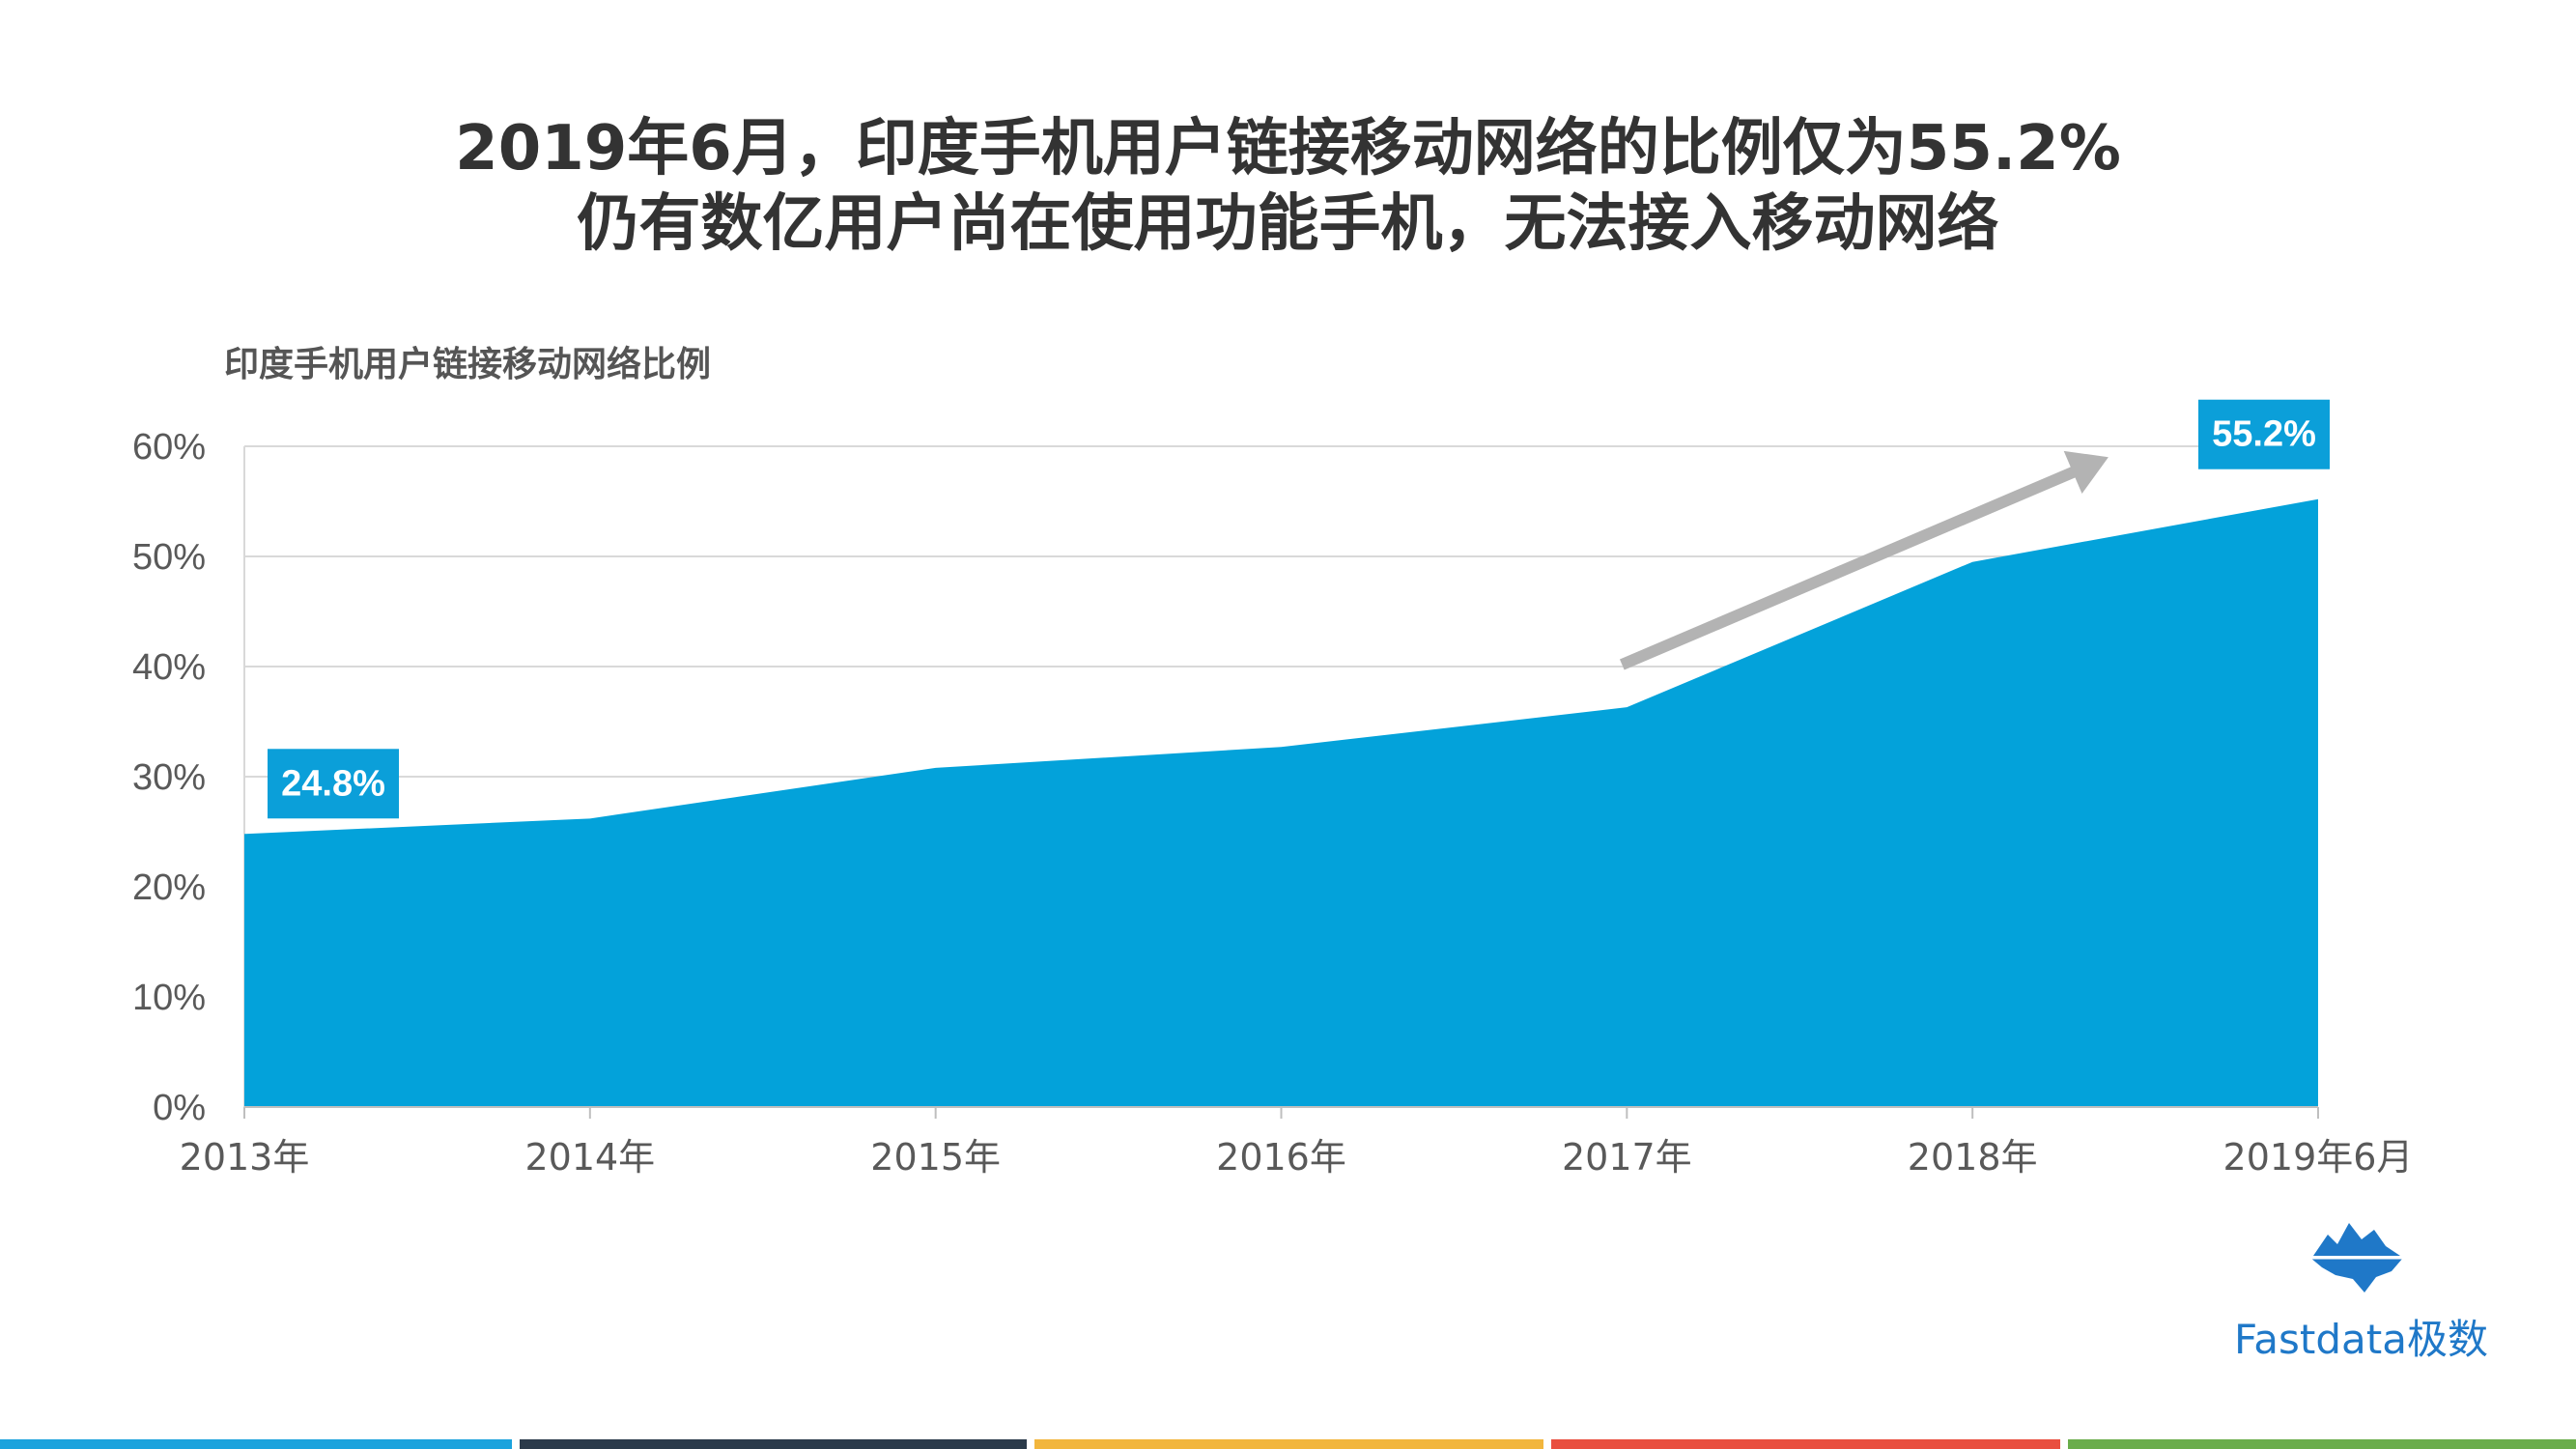  What do you see at coordinates (2318, 1157) in the screenshot?
I see `x-tick-label: 2019年6月` at bounding box center [2318, 1157].